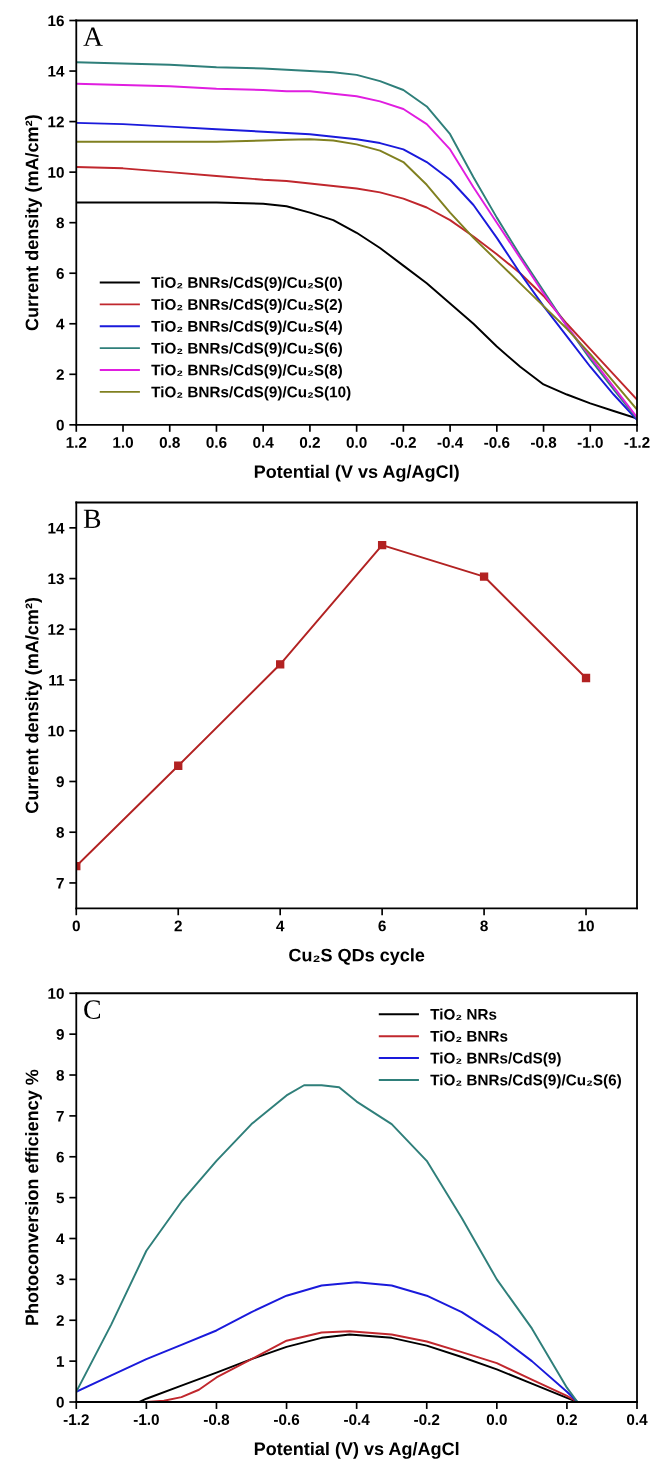 This screenshot has width=652, height=1465. I want to click on x-tick-label: 1.2, so click(76, 442).